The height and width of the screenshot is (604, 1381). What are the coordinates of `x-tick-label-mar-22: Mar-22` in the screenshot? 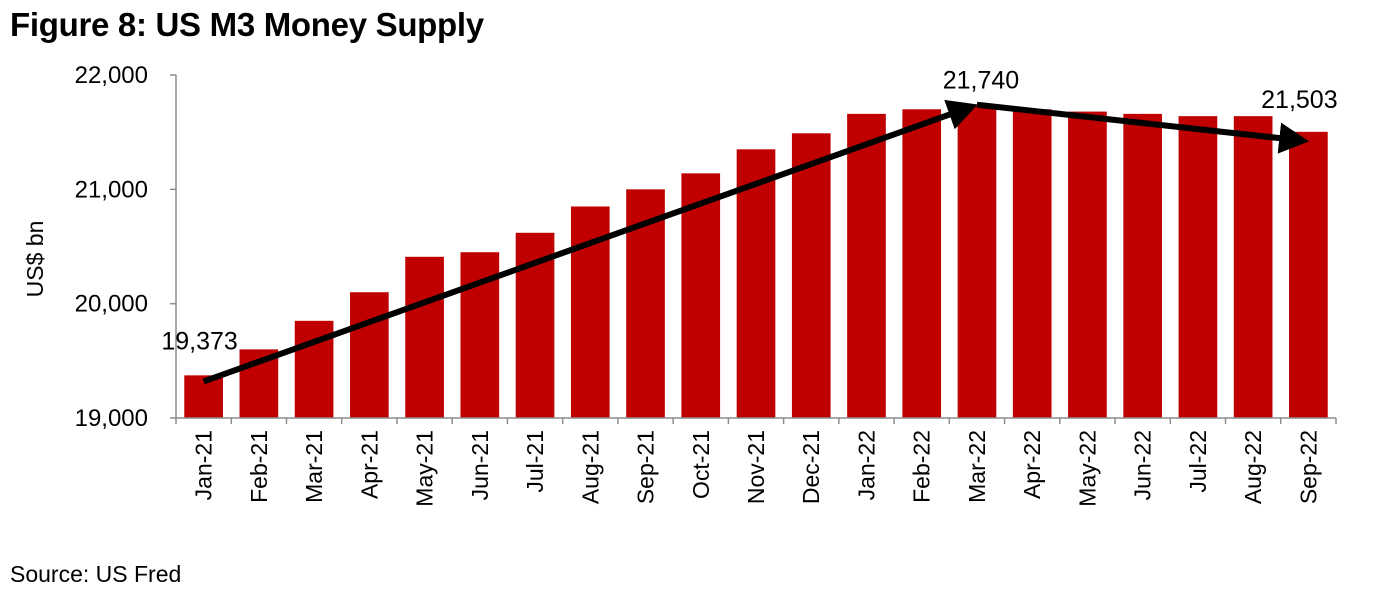 It's located at (977, 466).